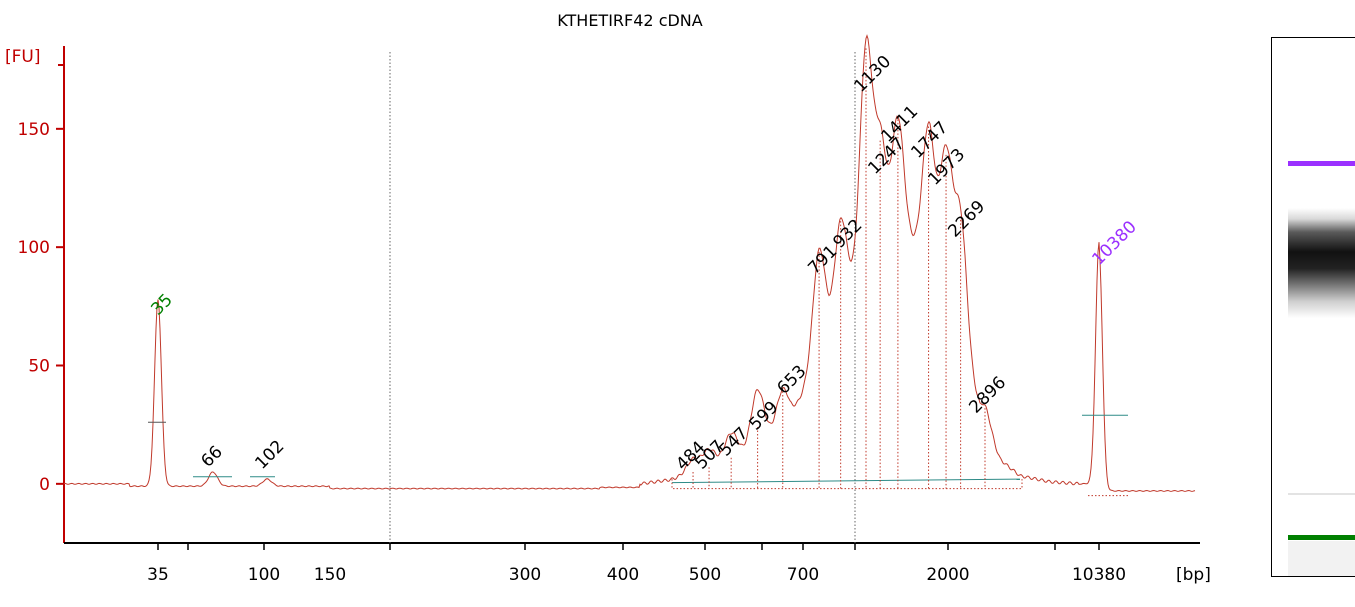 The width and height of the screenshot is (1355, 607). What do you see at coordinates (1321, 163) in the screenshot?
I see `gel-upper-marker-band` at bounding box center [1321, 163].